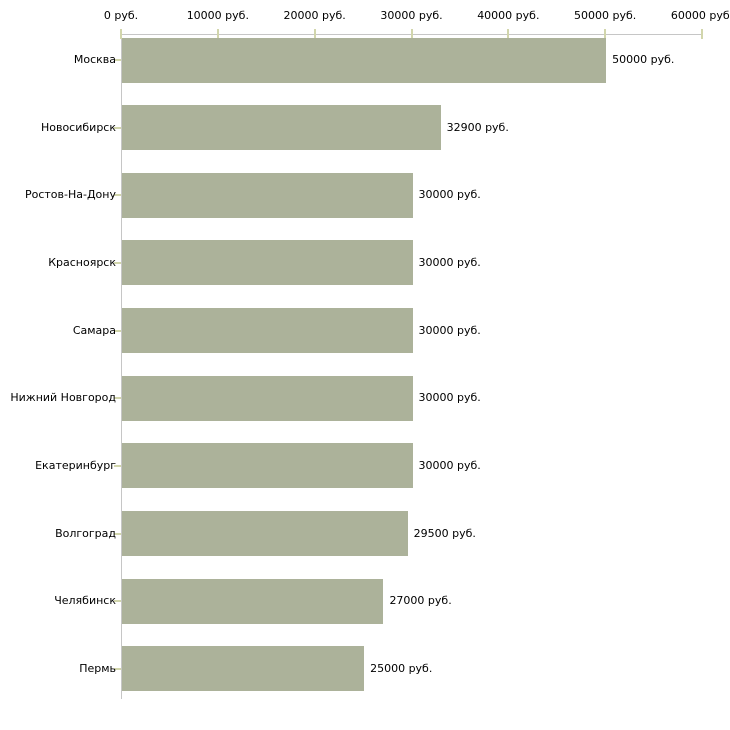 Image resolution: width=730 pixels, height=730 pixels. Describe the element at coordinates (75, 465) in the screenshot. I see `category-label: Екатеринбург` at that location.